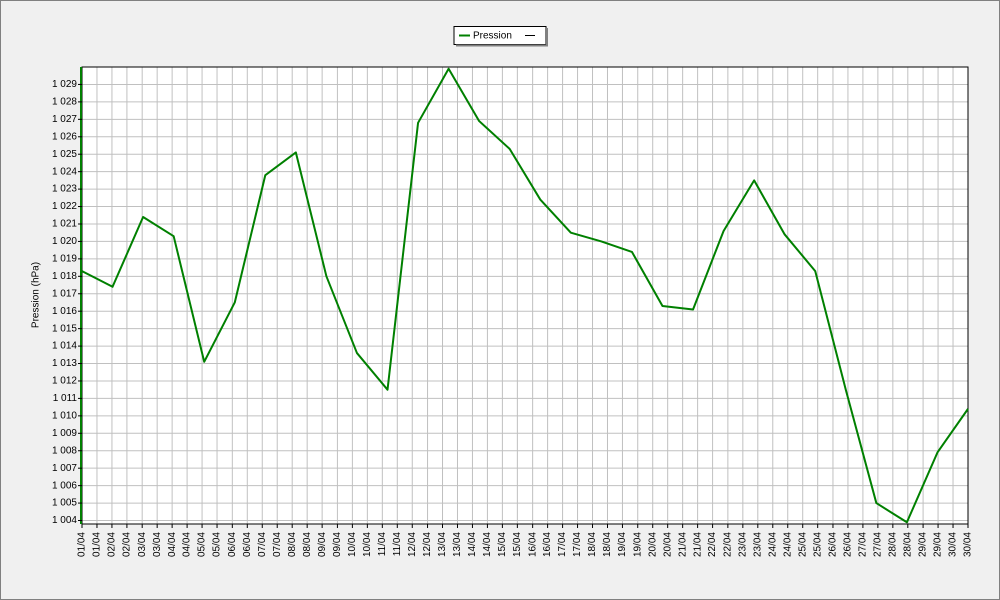  What do you see at coordinates (64, 189) in the screenshot?
I see `y-tick-label: 1 023` at bounding box center [64, 189].